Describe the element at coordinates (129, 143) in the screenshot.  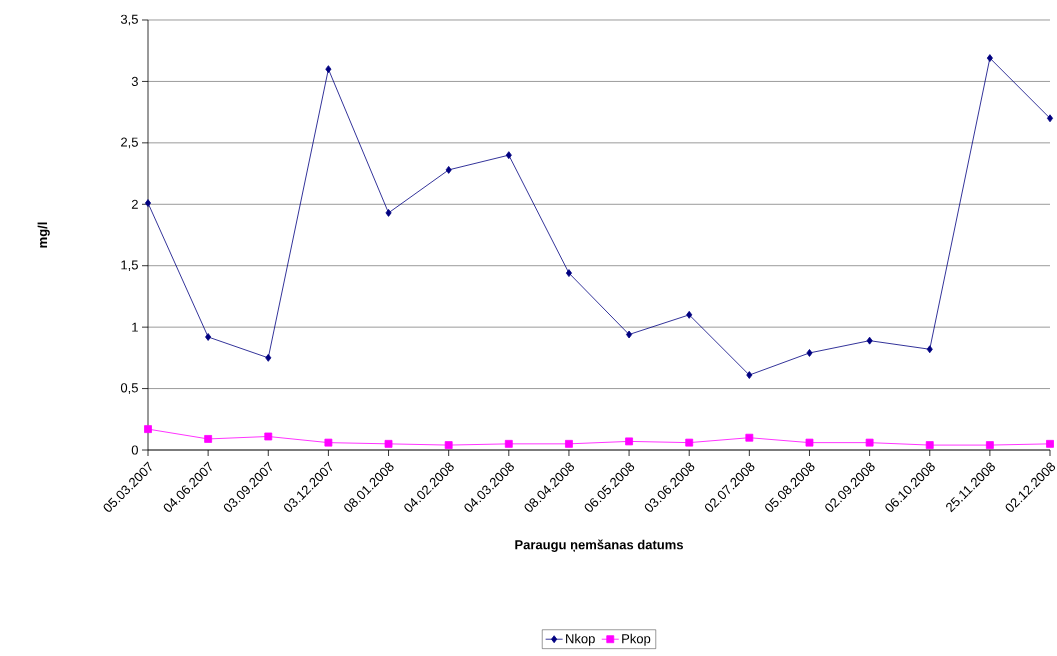
I see `y-tick-label: 2,5` at that location.